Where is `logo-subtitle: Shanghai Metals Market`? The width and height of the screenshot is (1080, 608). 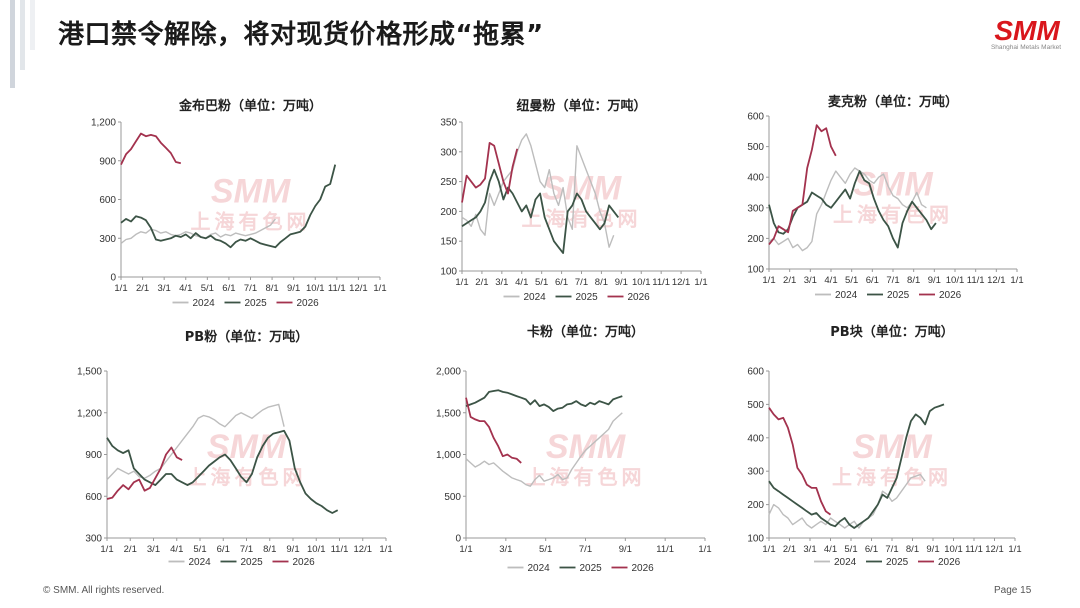
logo-subtitle: Shanghai Metals Market is located at coordinates (1026, 47).